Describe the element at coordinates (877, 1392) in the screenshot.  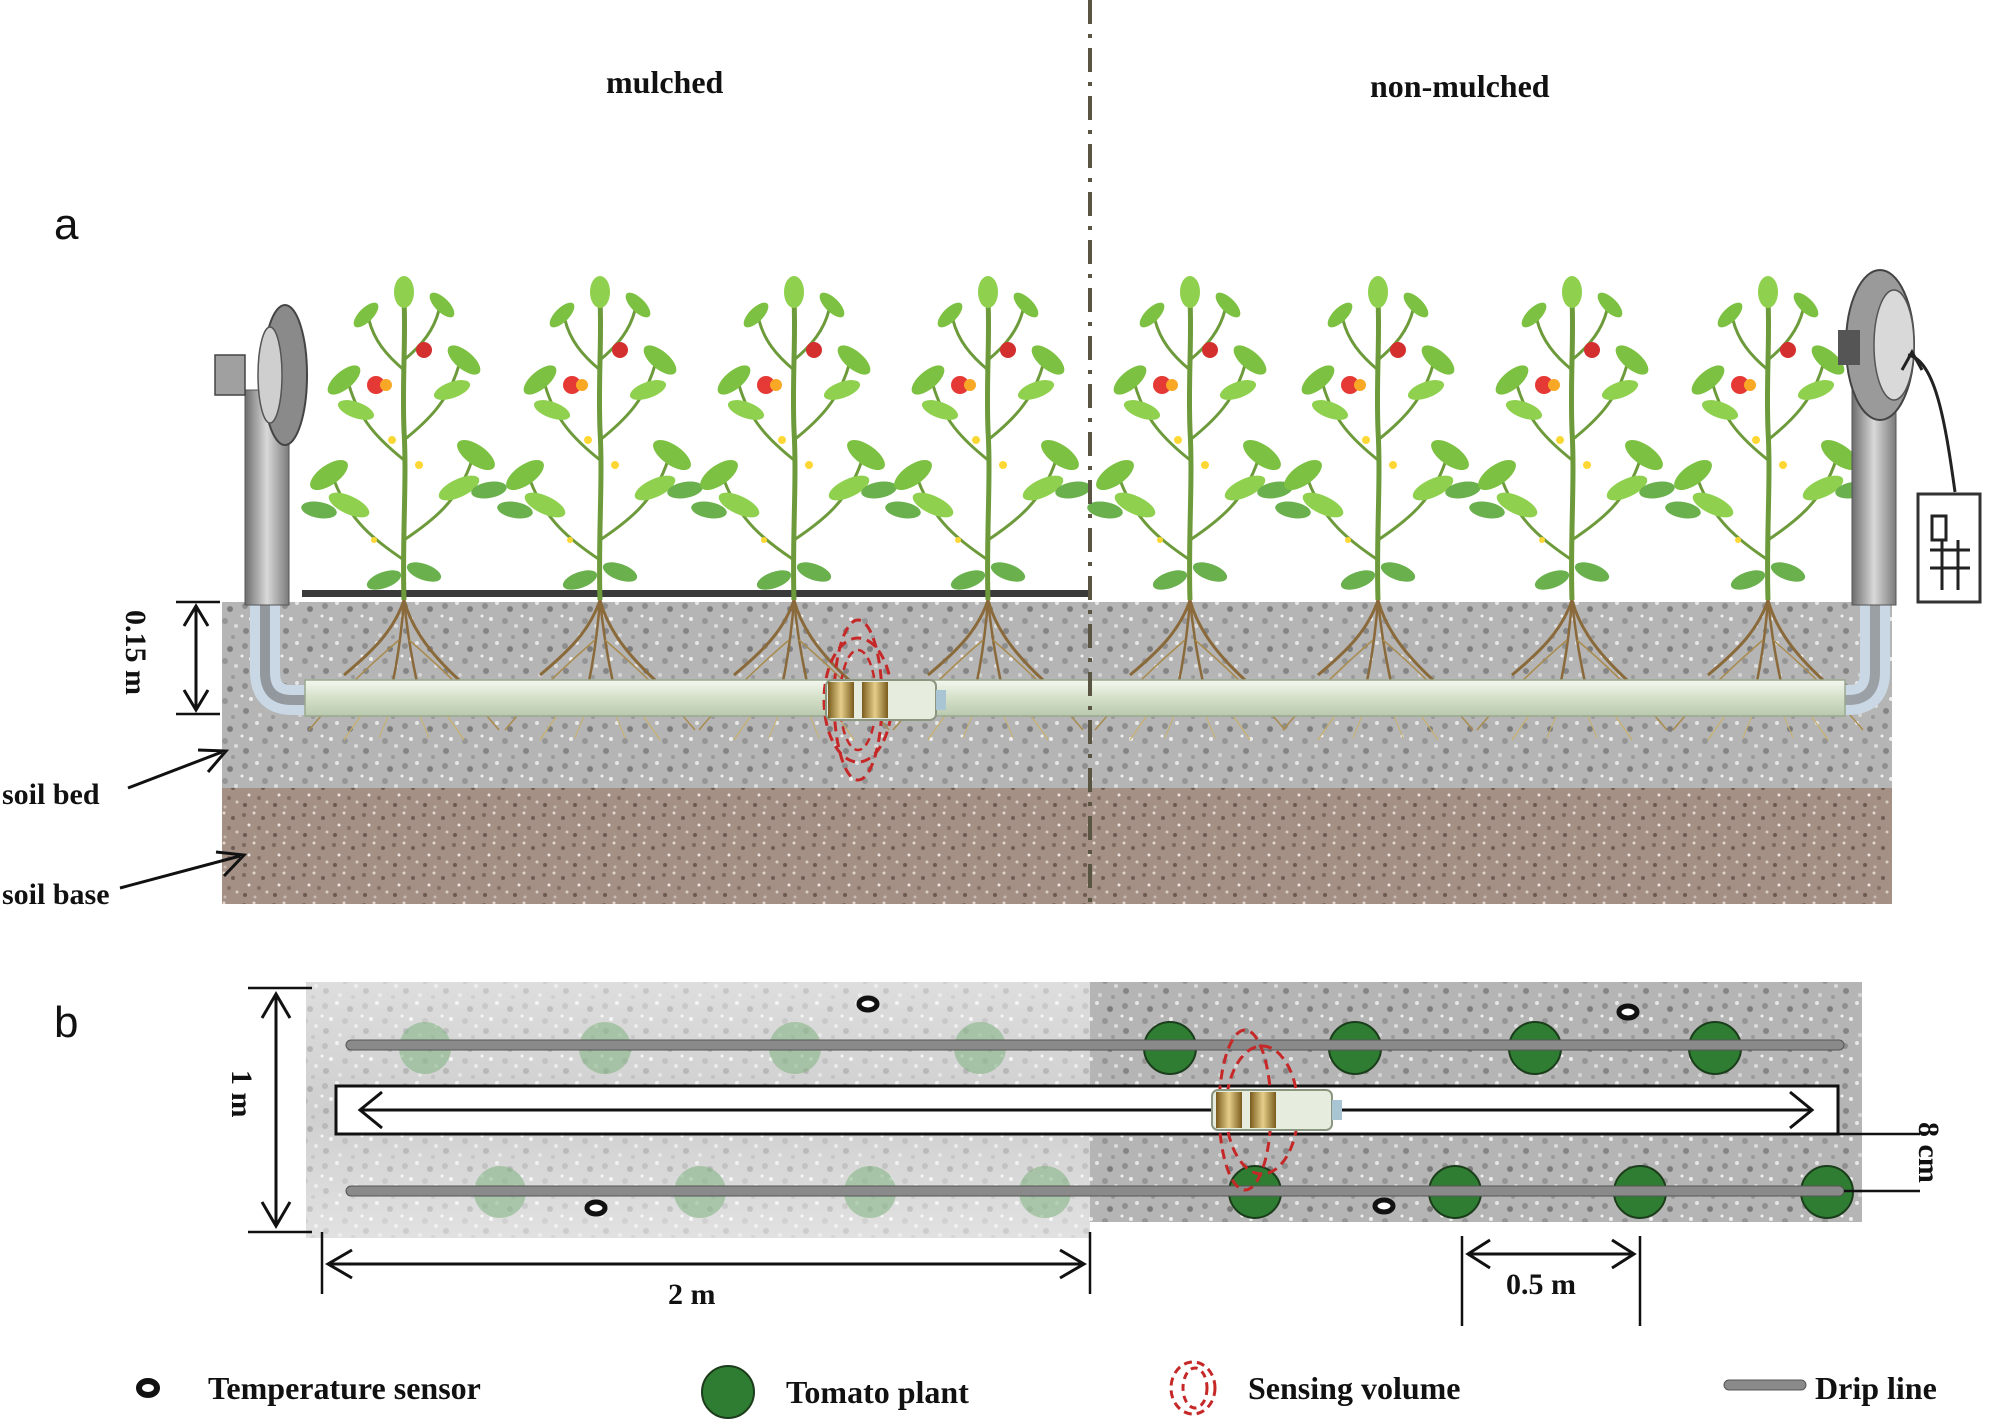
I see `legend-tomato-plant-label: Tomato plant` at that location.